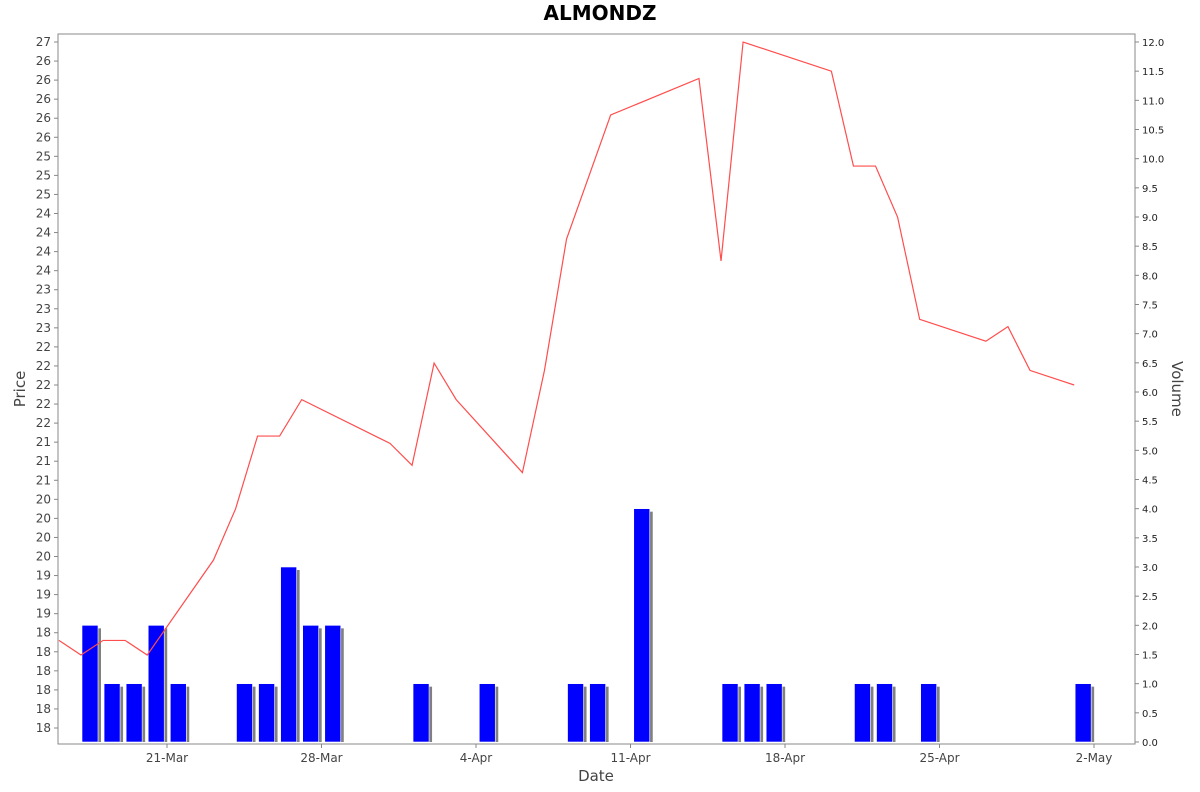  Describe the element at coordinates (1150, 189) in the screenshot. I see `right-tick-label: 9.5` at that location.